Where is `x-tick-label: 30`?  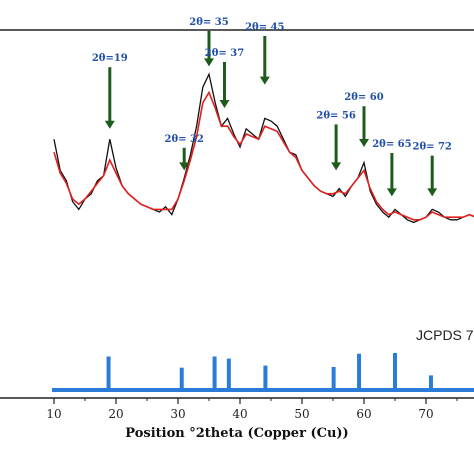 x-tick-label: 30 is located at coordinates (177, 414).